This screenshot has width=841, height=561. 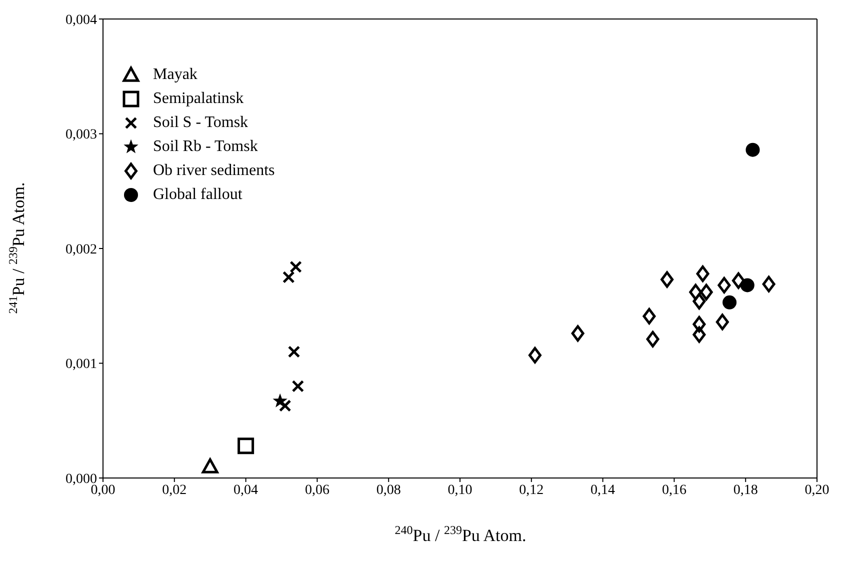 What do you see at coordinates (200, 123) in the screenshot?
I see `legend-label: Soil S - Tomsk` at bounding box center [200, 123].